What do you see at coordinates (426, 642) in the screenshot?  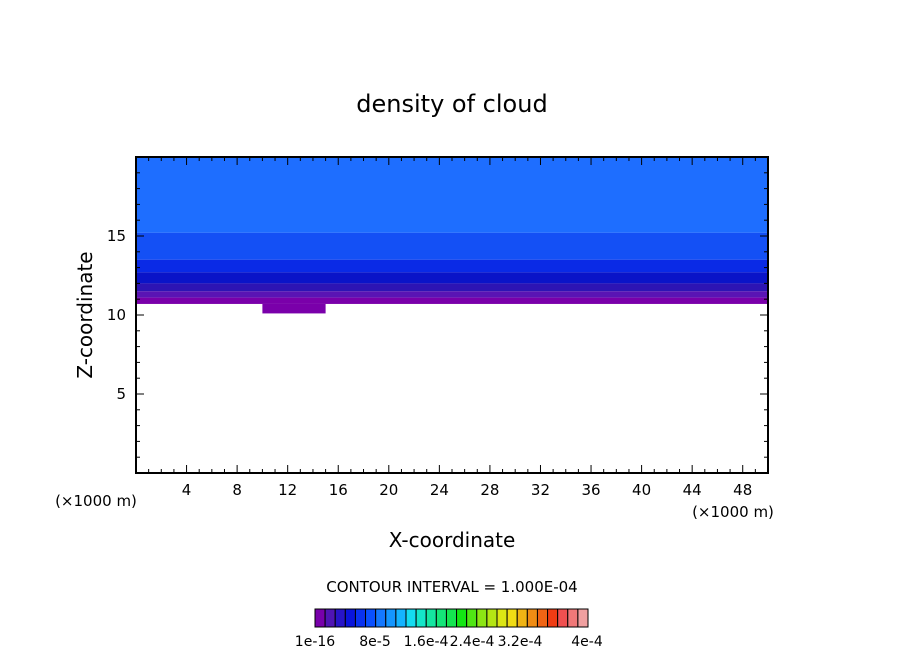 I see `colorbar-tick-label: 1.6e-4` at bounding box center [426, 642].